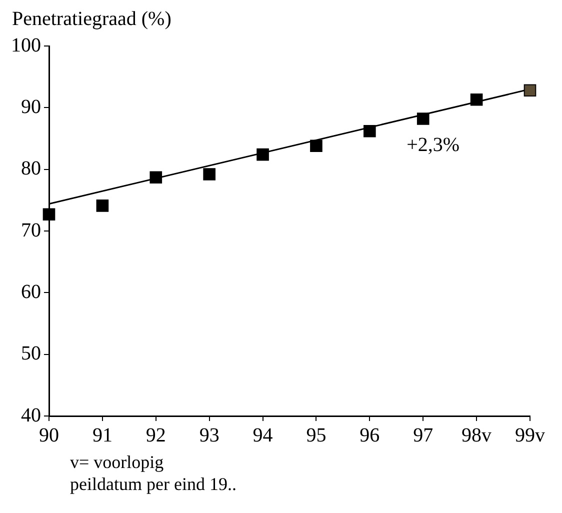 The width and height of the screenshot is (562, 513). What do you see at coordinates (530, 435) in the screenshot?
I see `x-tick-label: 99v` at bounding box center [530, 435].